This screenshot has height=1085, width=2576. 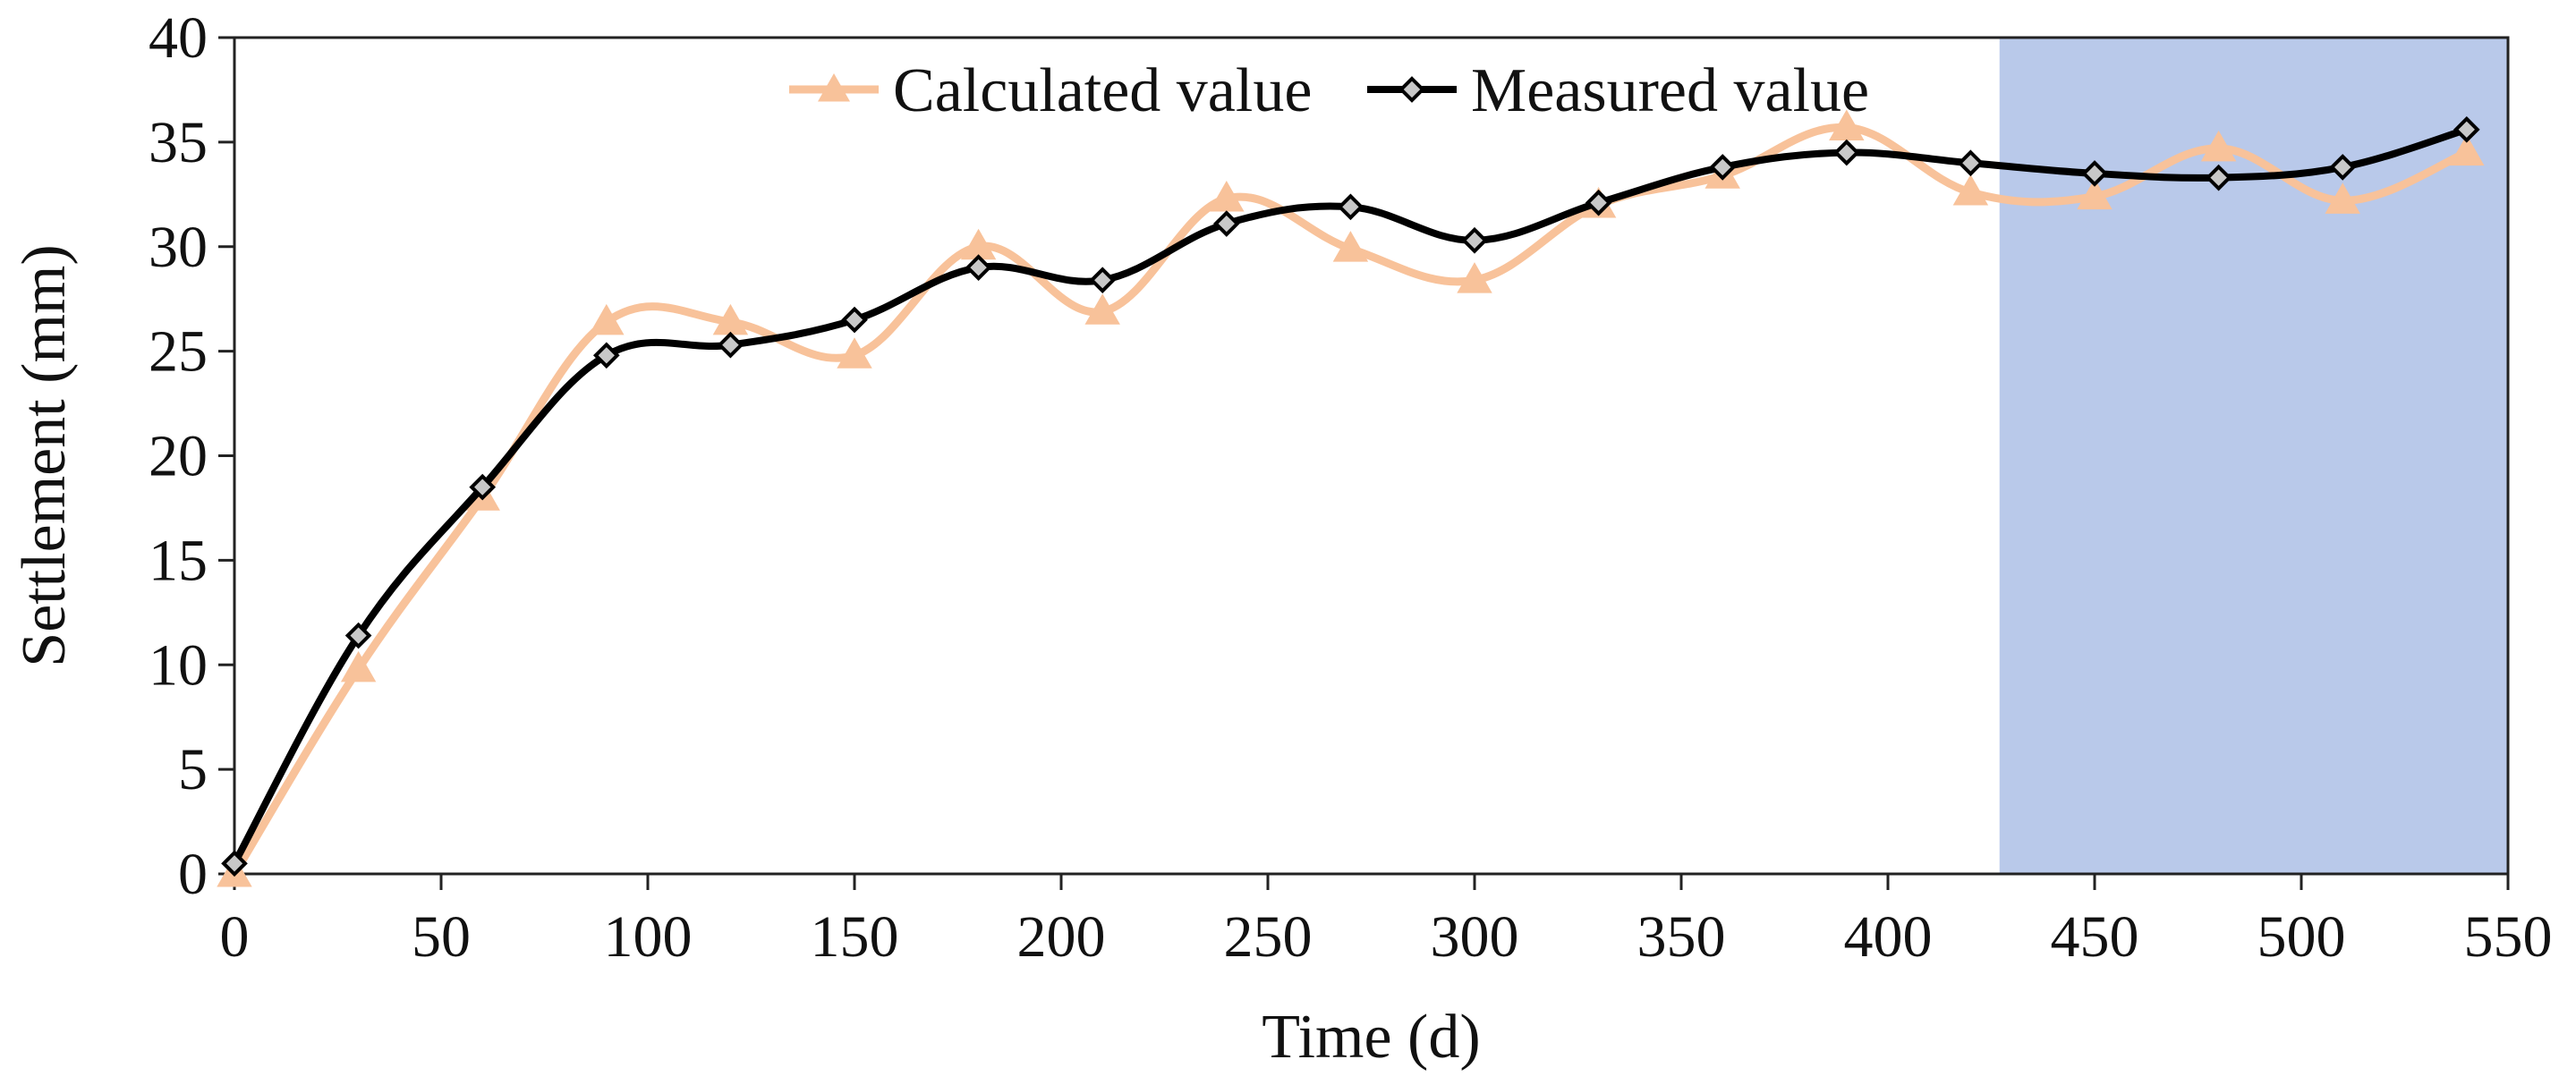 What do you see at coordinates (1061, 937) in the screenshot?
I see `x-tick-label: 200` at bounding box center [1061, 937].